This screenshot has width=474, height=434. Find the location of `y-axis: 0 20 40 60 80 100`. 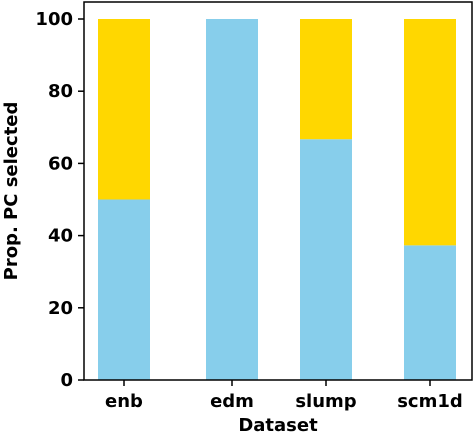

y-axis: 0 20 40 60 80 100 is located at coordinates (59, 200).